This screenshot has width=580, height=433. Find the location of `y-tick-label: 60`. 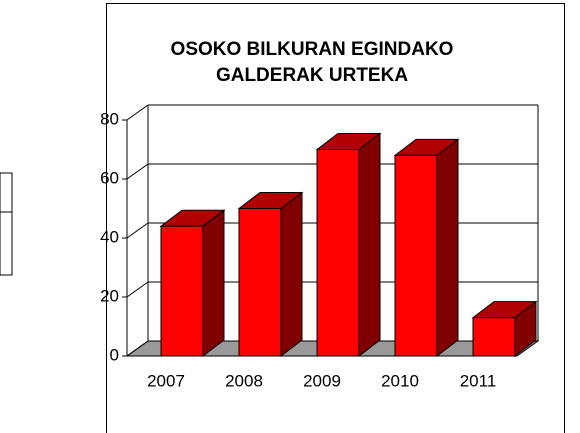

y-tick-label: 60 is located at coordinates (109, 177).